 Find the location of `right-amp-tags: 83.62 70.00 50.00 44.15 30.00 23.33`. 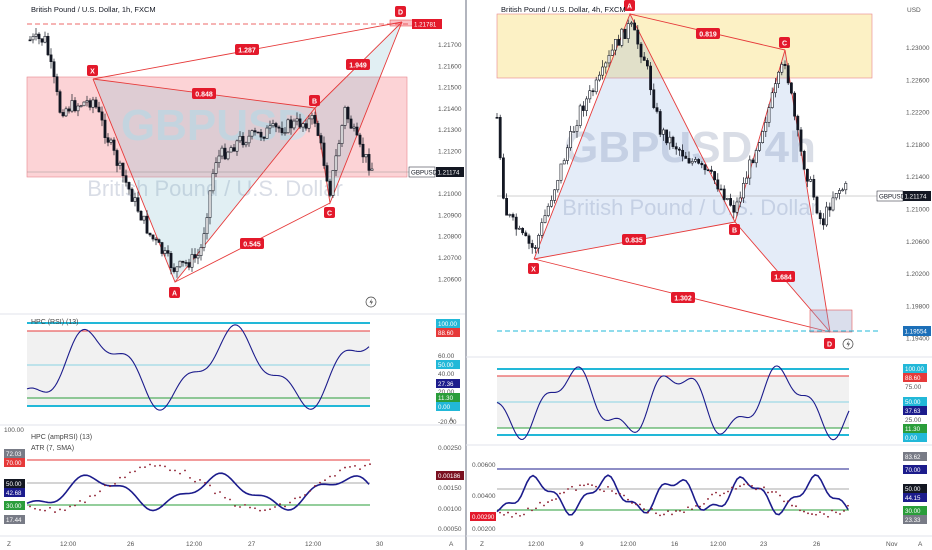

right-amp-tags: 83.62 70.00 50.00 44.15 30.00 23.33 is located at coordinates (915, 488).